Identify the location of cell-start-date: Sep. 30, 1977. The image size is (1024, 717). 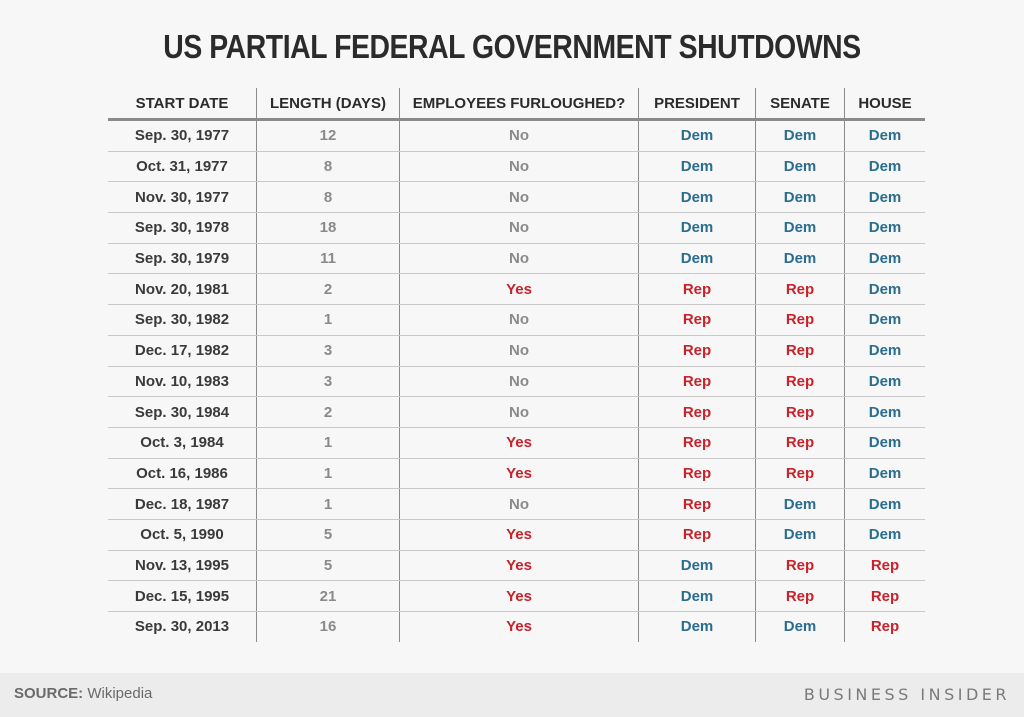
(182, 135).